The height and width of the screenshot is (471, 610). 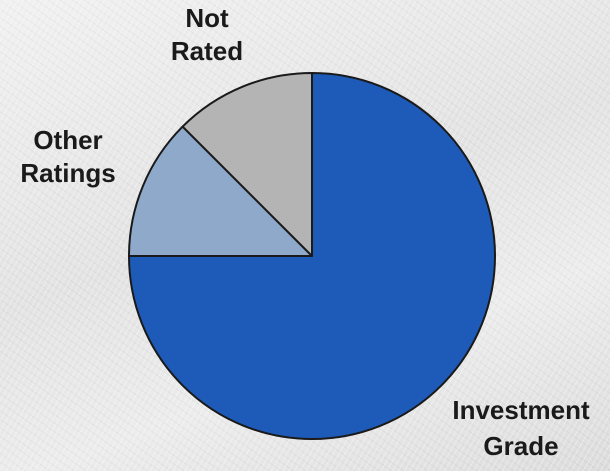 I want to click on slice-label-line: Investment, so click(x=521, y=410).